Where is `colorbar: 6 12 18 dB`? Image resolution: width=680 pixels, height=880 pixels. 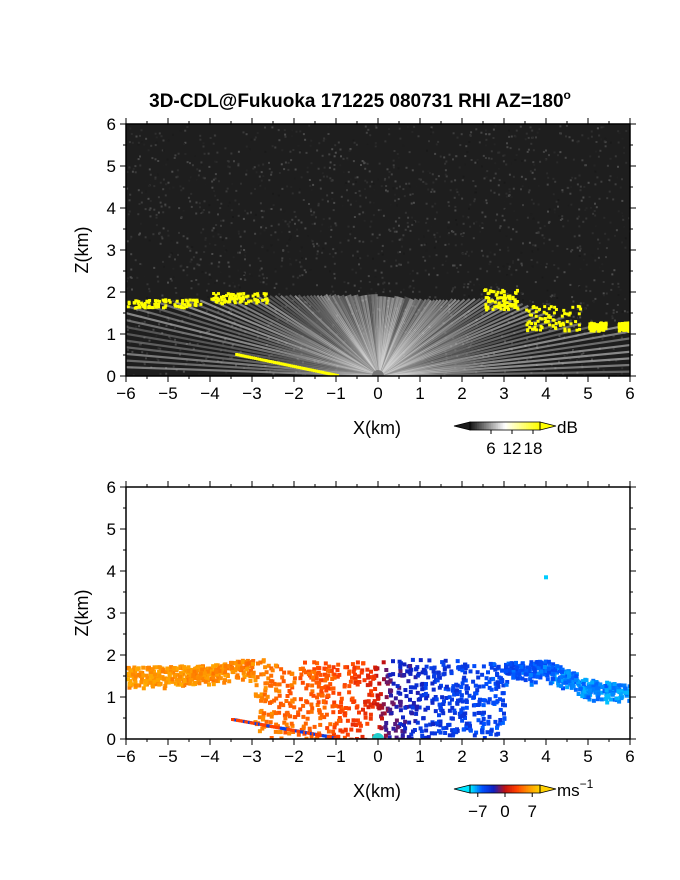
colorbar: 6 12 18 dB is located at coordinates (515, 438).